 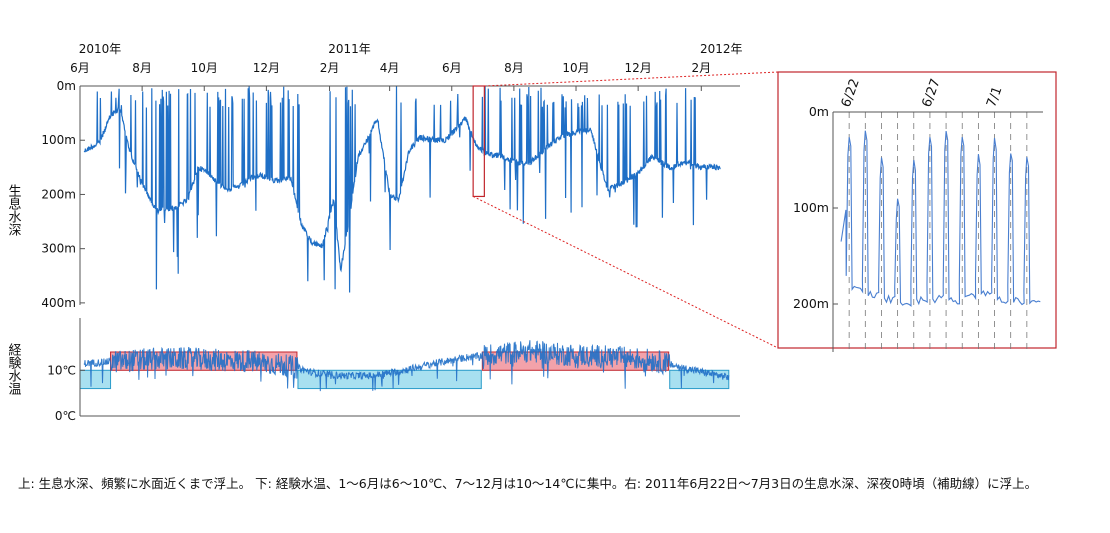 I want to click on highlight-box, so click(x=478, y=141).